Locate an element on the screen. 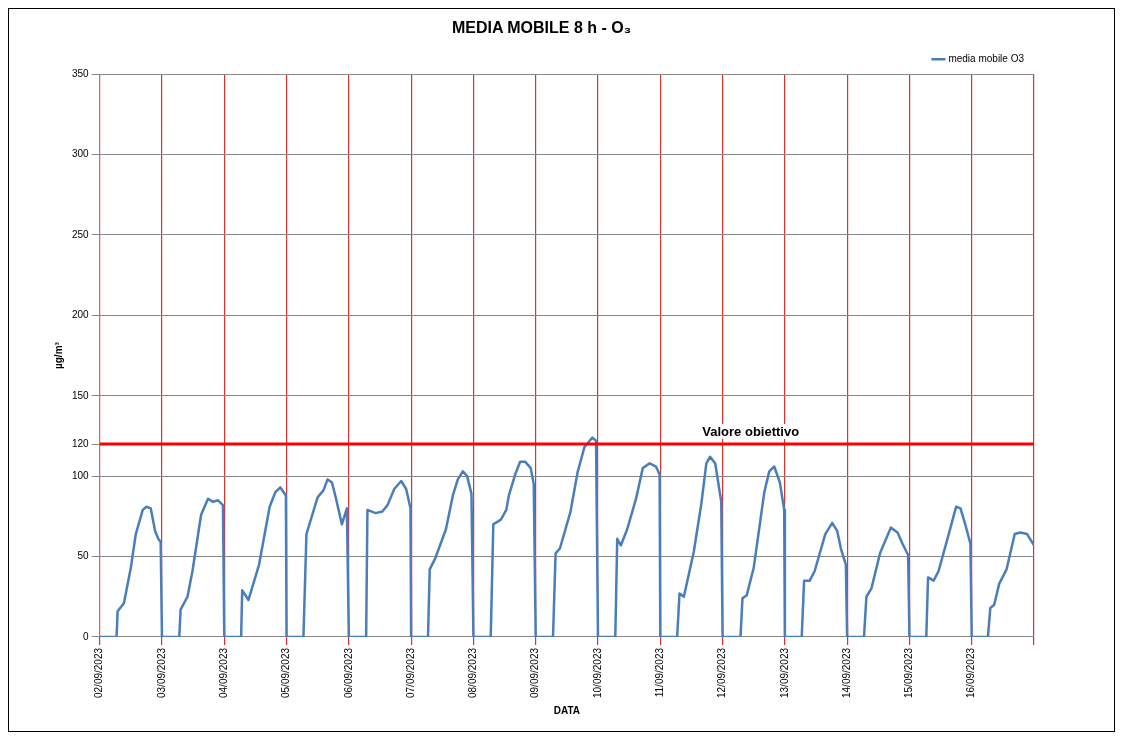  x-tick-label: 06/09/2023 is located at coordinates (348, 673).